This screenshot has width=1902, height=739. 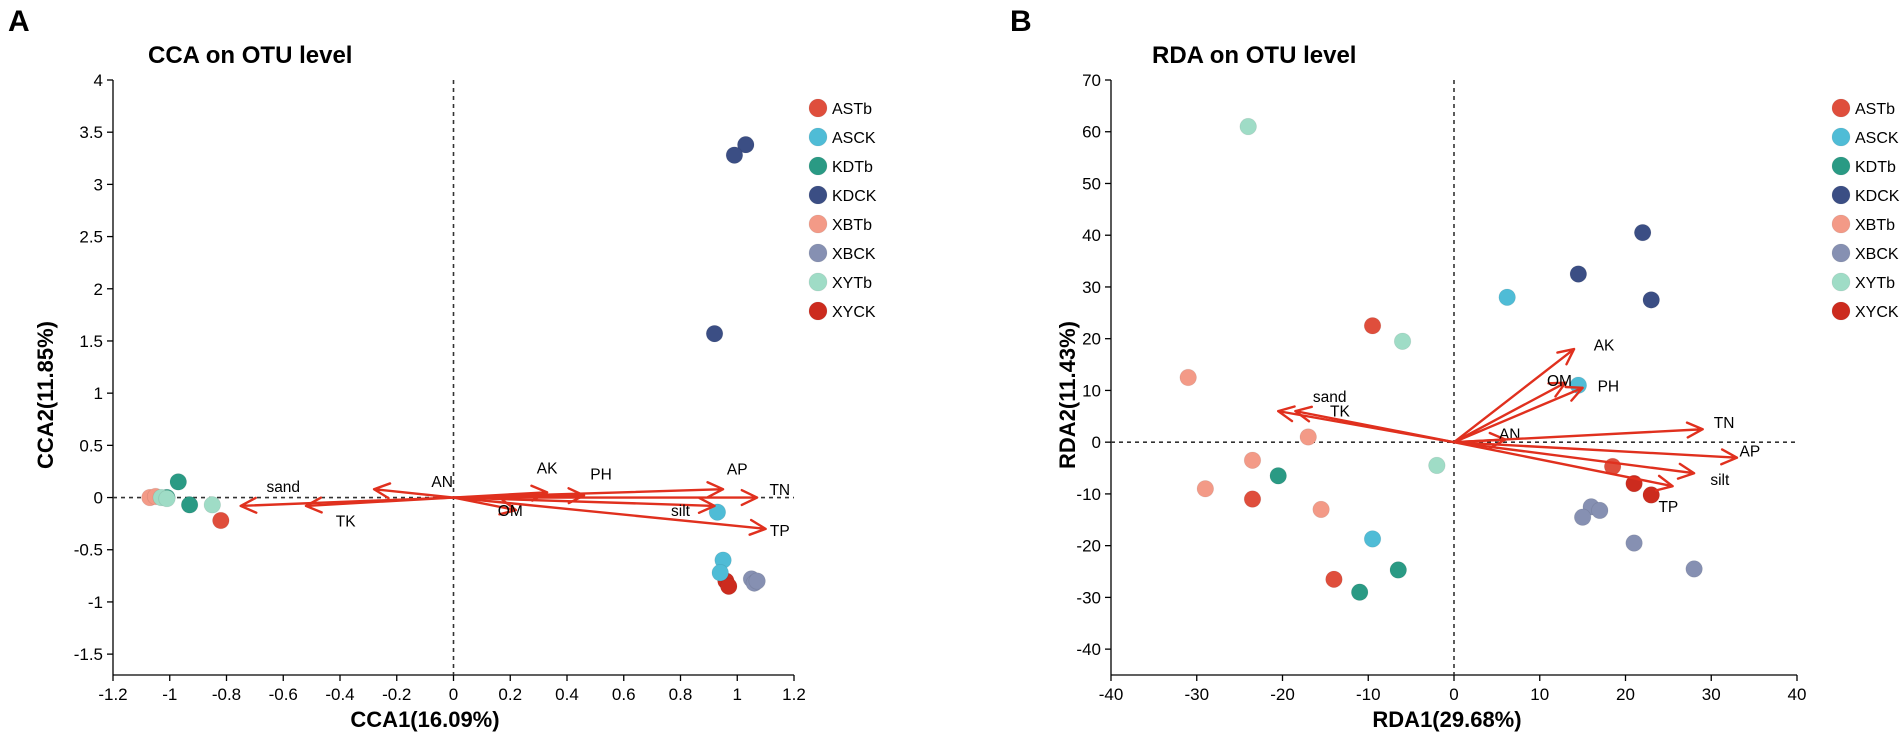 I want to click on y-tick-label: 2, so click(x=98, y=289).